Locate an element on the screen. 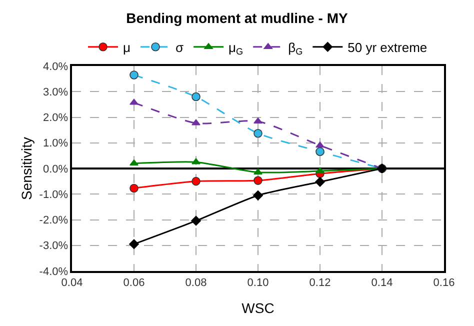 Image resolution: width=474 pixels, height=326 pixels. y-tick-label: -3.0% is located at coordinates (53, 246).